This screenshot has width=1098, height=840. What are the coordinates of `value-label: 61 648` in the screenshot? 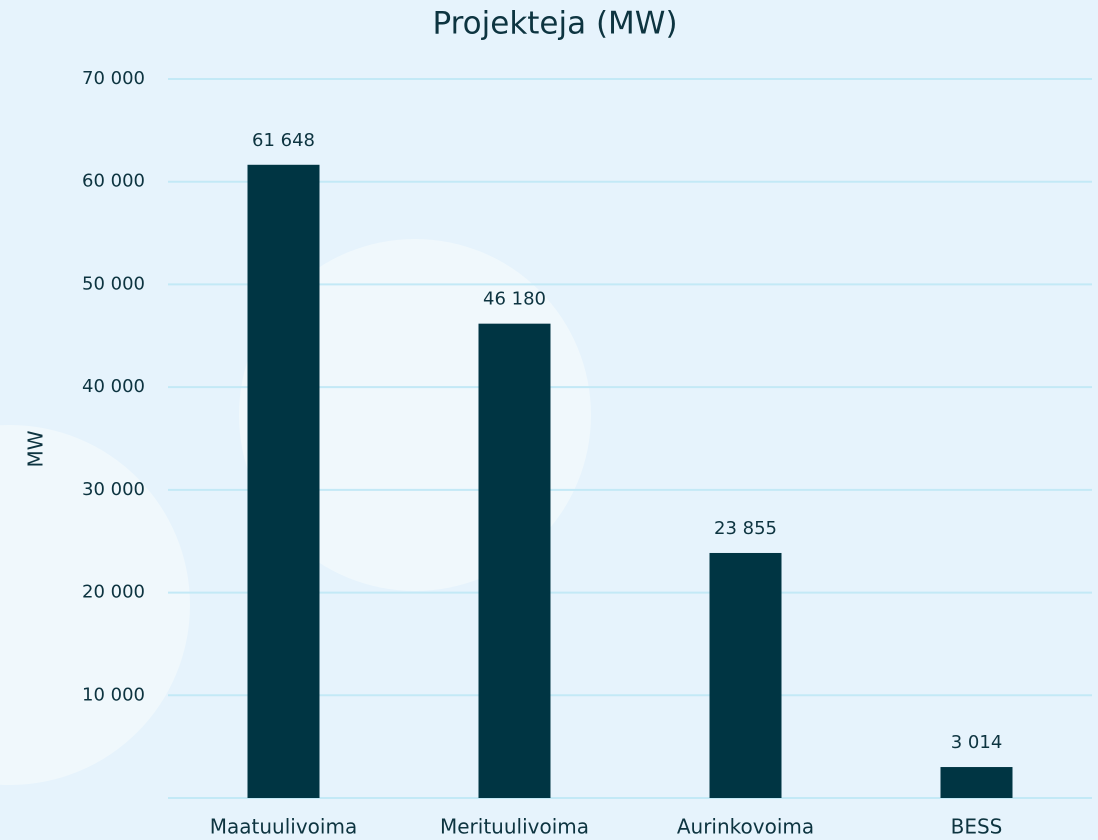 It's located at (283, 140).